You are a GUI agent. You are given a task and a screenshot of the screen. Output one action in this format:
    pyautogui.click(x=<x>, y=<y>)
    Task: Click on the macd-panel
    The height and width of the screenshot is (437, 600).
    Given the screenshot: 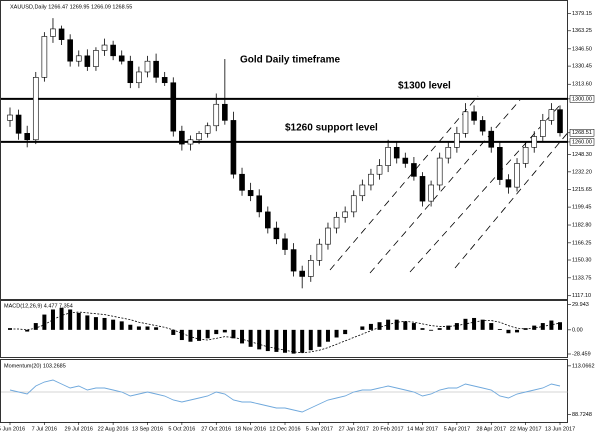 What is the action you would take?
    pyautogui.click(x=284, y=329)
    